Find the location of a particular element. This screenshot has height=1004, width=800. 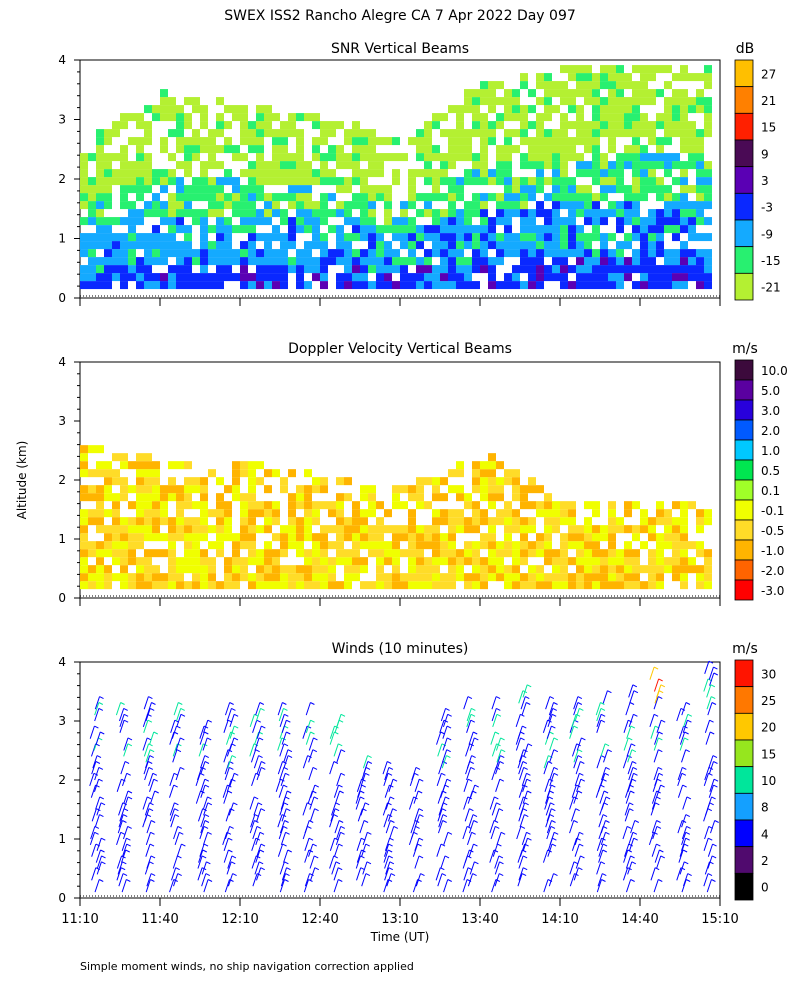

wind-profile is located at coordinates (550, 794).